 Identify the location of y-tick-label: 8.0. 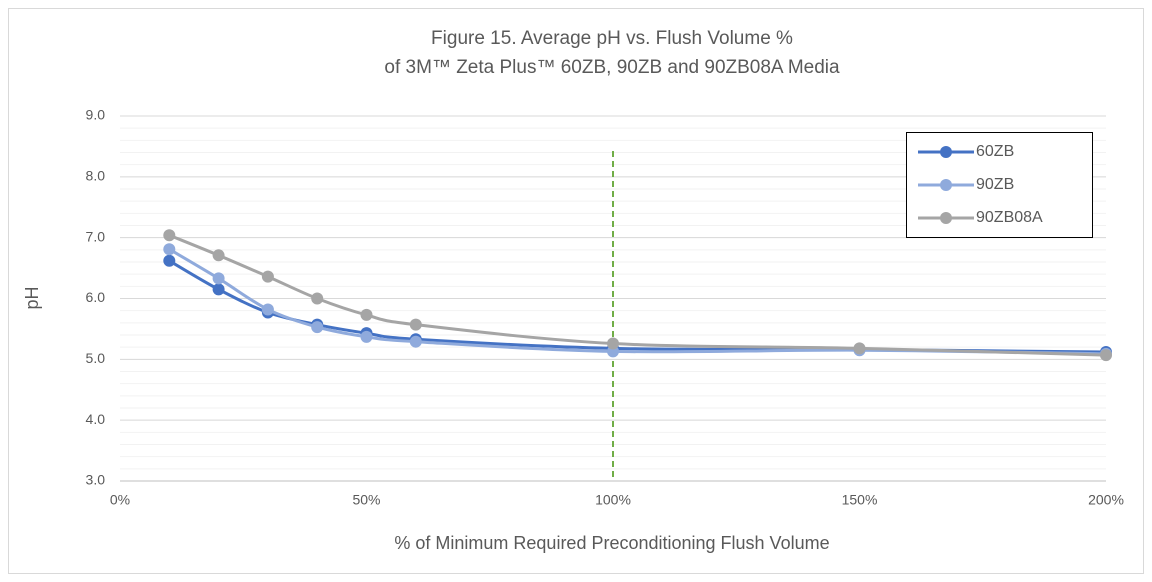
(96, 176).